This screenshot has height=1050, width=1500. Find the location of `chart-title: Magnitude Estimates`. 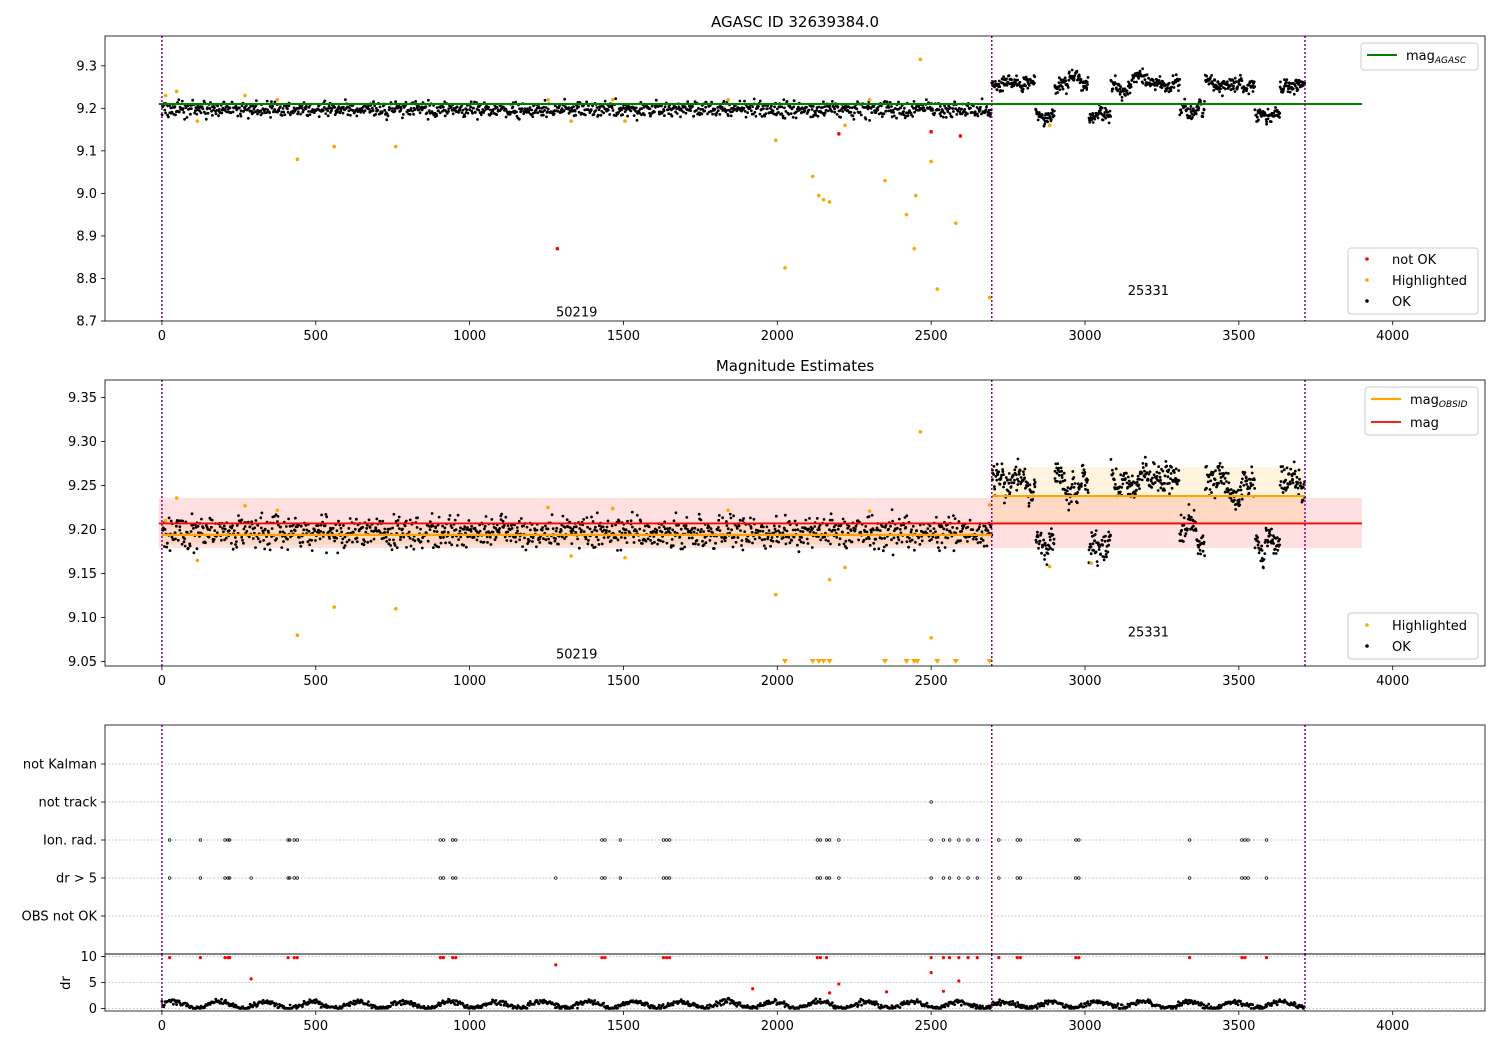

chart-title: Magnitude Estimates is located at coordinates (795, 366).